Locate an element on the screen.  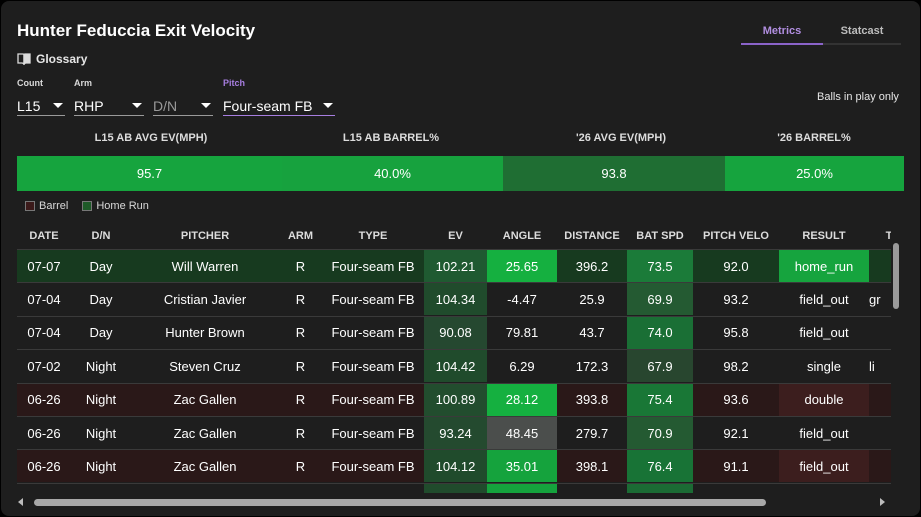
count-select: L15 is located at coordinates (41, 106).